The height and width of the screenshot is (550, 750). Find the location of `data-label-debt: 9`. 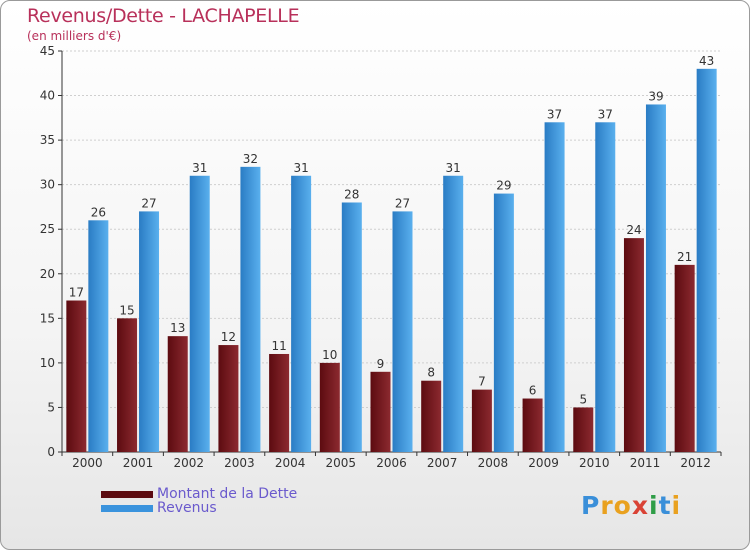

data-label-debt: 9 is located at coordinates (381, 364).